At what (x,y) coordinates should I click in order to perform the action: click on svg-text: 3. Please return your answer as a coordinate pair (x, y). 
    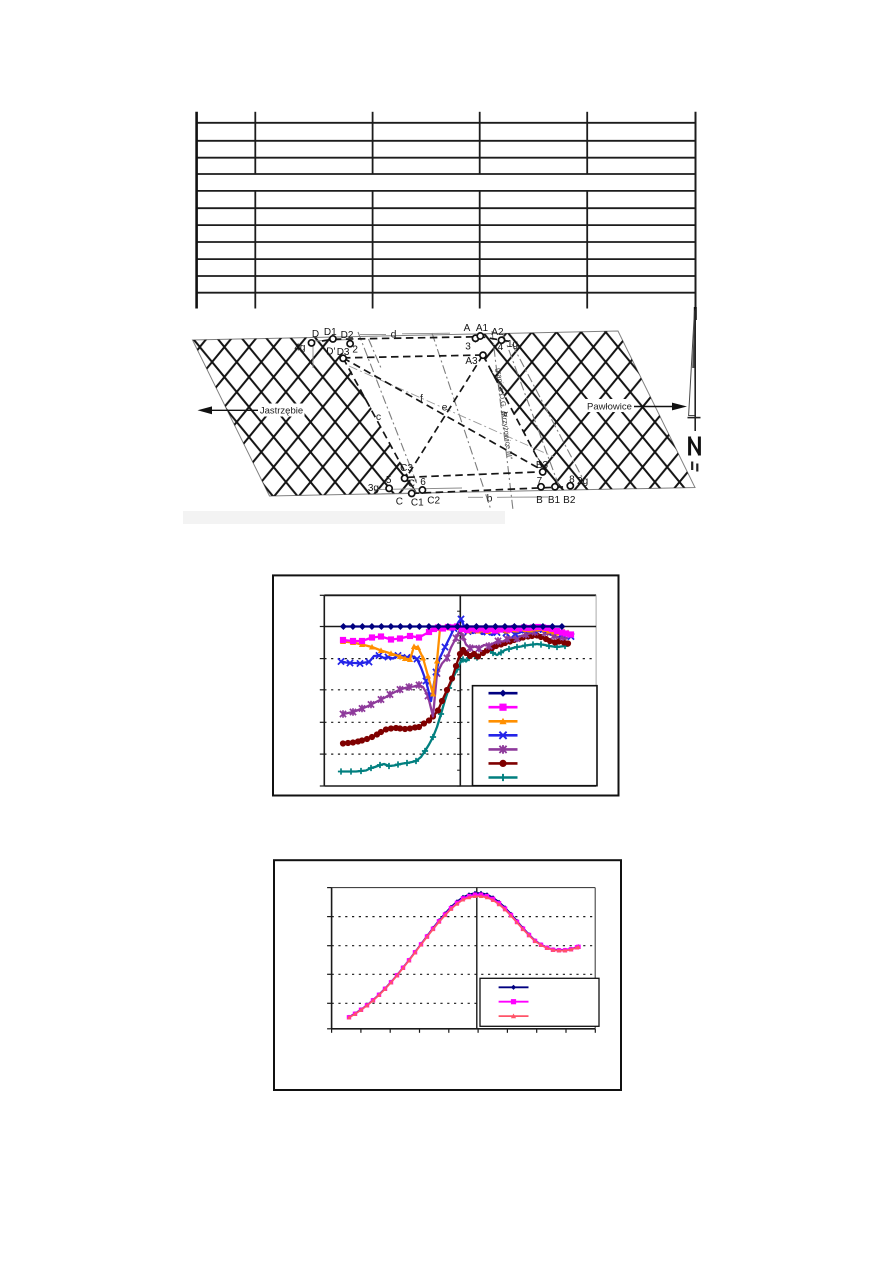
    Looking at the image, I should click on (468, 347).